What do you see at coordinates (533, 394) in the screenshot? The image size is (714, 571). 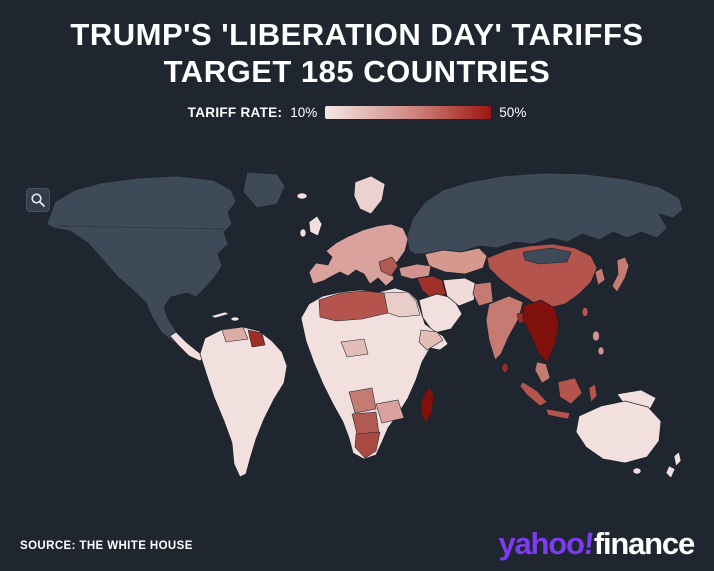 I see `region-sumatra` at bounding box center [533, 394].